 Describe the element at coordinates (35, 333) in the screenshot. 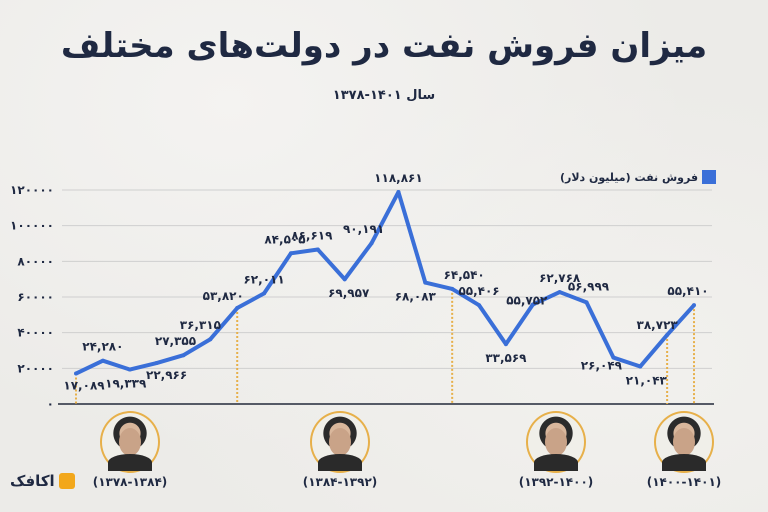

I see `y-tick-label: ۴۰۰۰۰` at that location.